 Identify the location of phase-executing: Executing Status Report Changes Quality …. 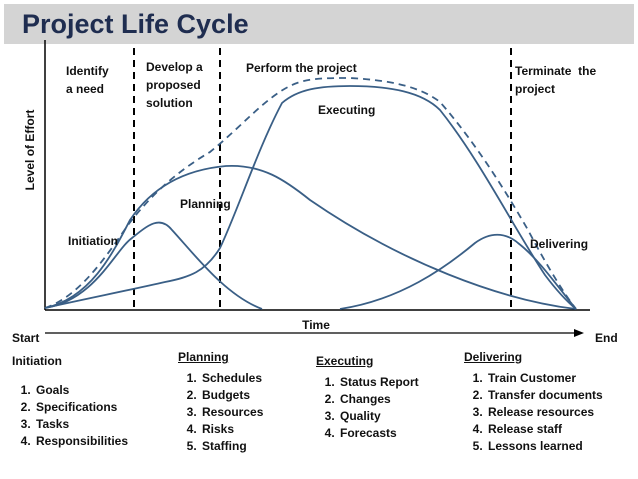
(386, 397).